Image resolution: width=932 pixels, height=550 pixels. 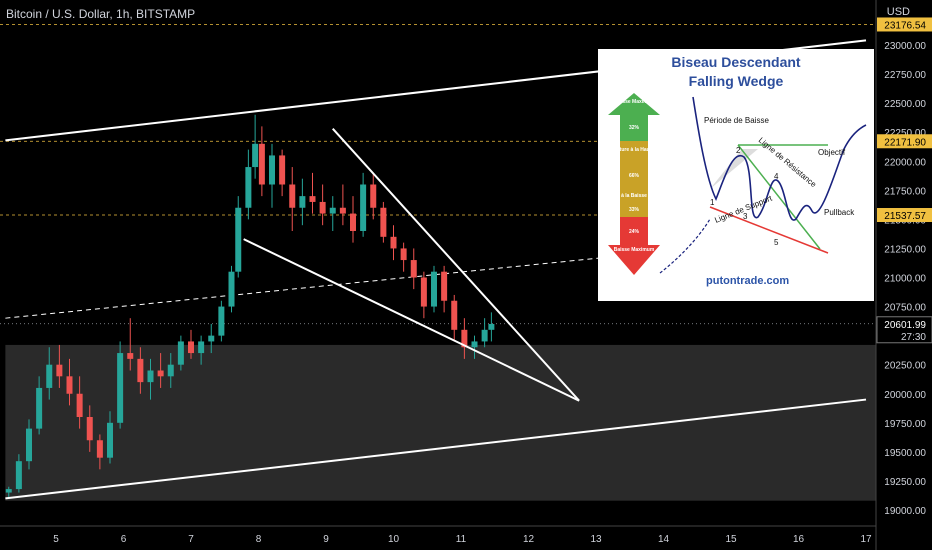 What do you see at coordinates (634, 150) in the screenshot?
I see `scale-mid-label: Rupture à la Hausse` at bounding box center [634, 150].